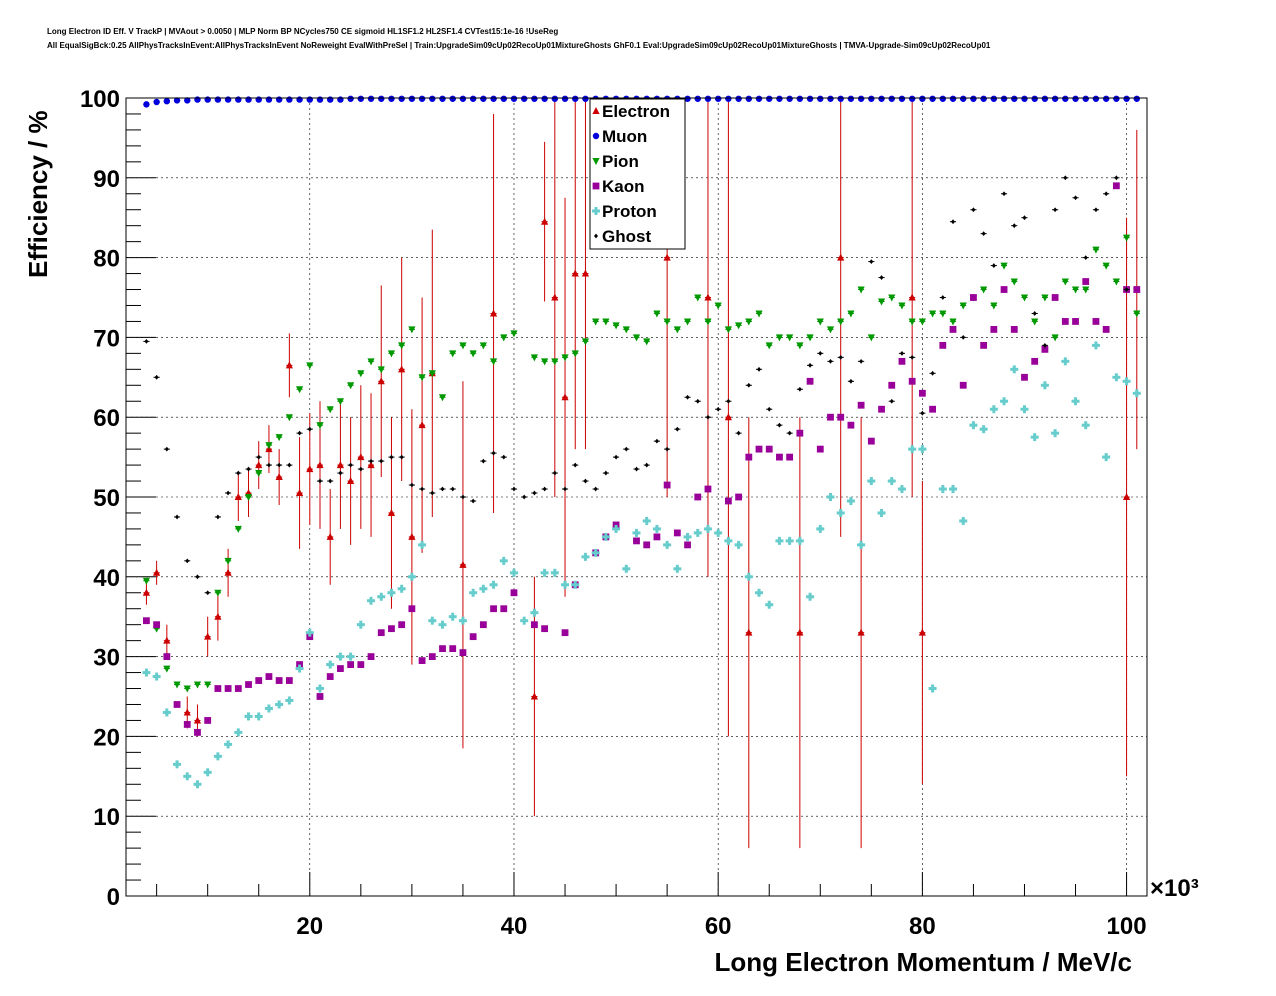 This screenshot has height=996, width=1276. I want to click on y-tick-label: 100, so click(100, 99).